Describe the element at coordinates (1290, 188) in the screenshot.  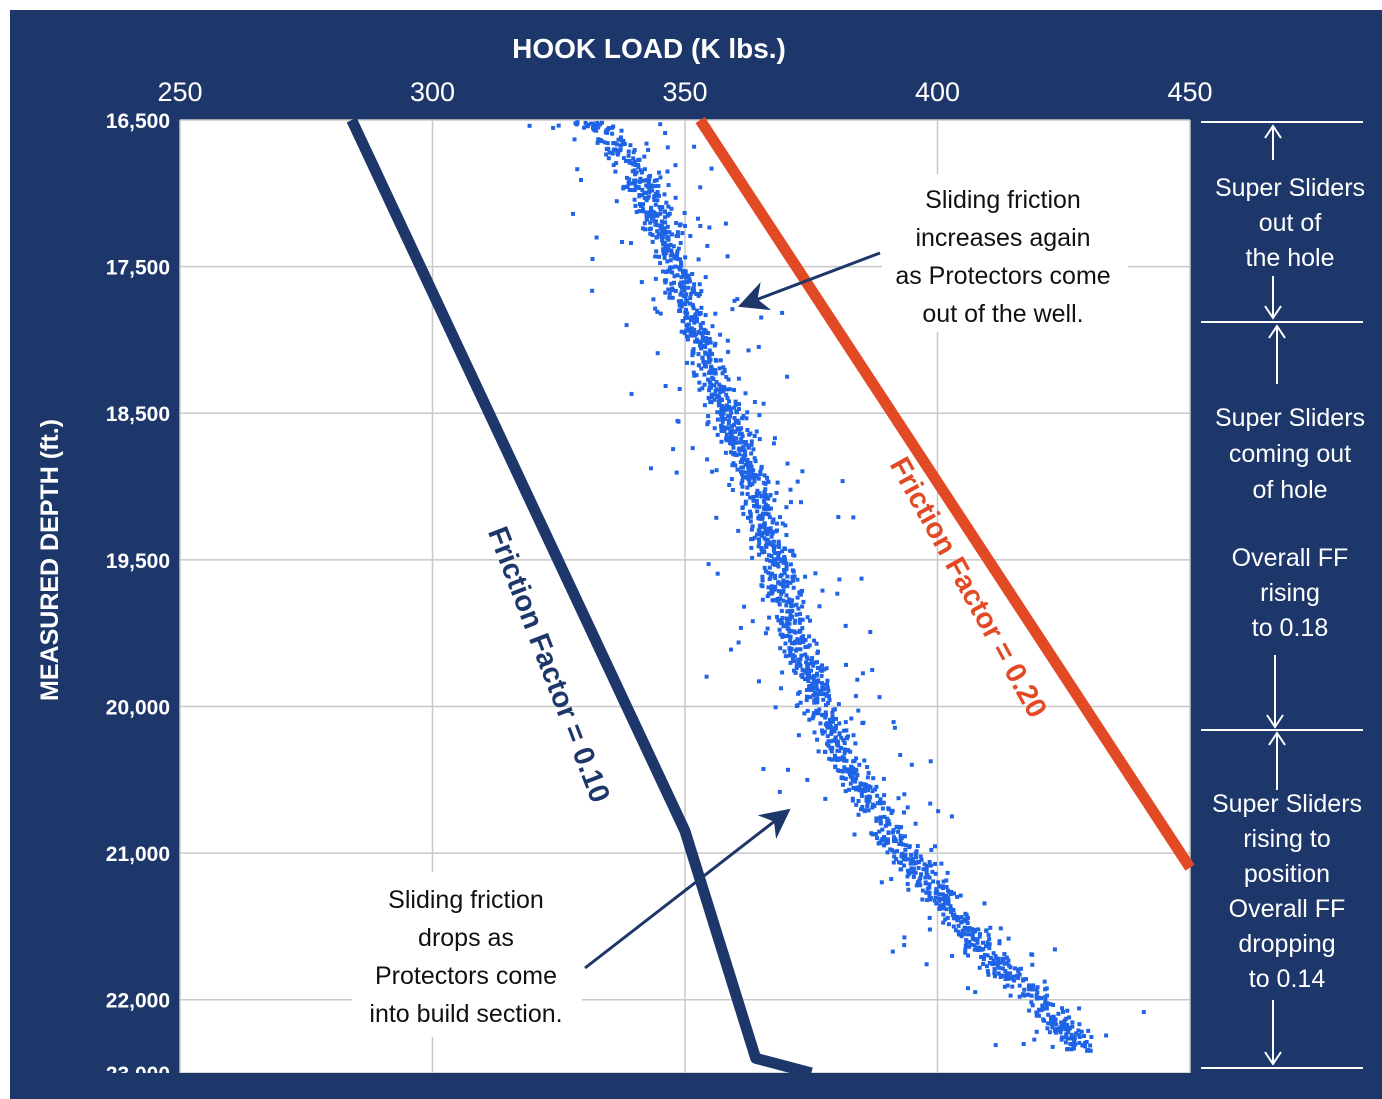
I see `side-label-1: Super Sliders` at that location.